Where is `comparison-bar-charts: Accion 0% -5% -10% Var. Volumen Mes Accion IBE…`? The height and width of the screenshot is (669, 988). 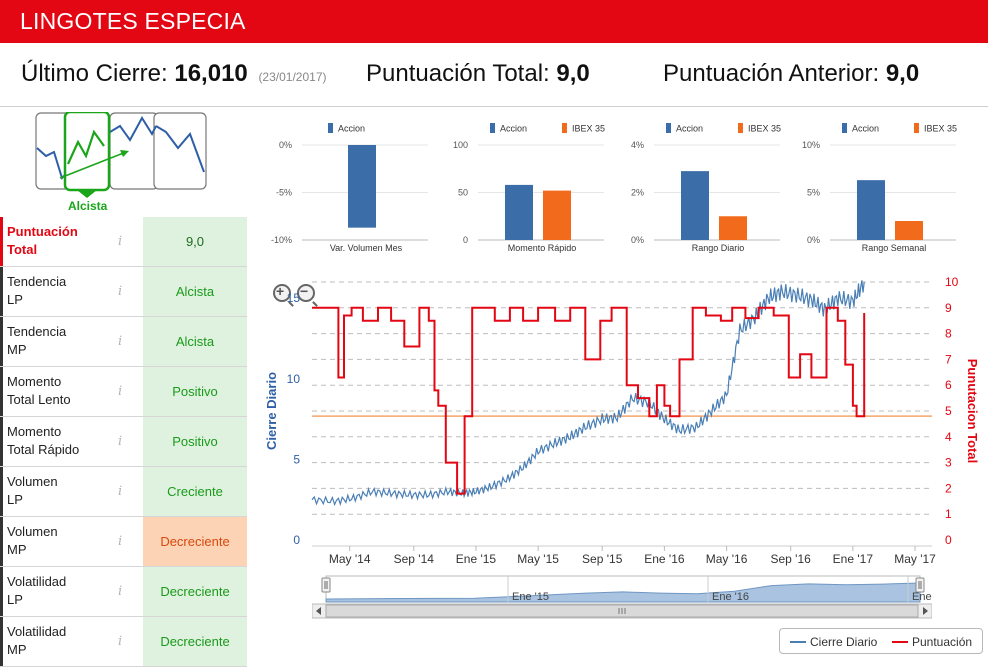
comparison-bar-charts: Accion 0% -5% -10% Var. Volumen Mes Accion IBE… is located at coordinates (614, 188).